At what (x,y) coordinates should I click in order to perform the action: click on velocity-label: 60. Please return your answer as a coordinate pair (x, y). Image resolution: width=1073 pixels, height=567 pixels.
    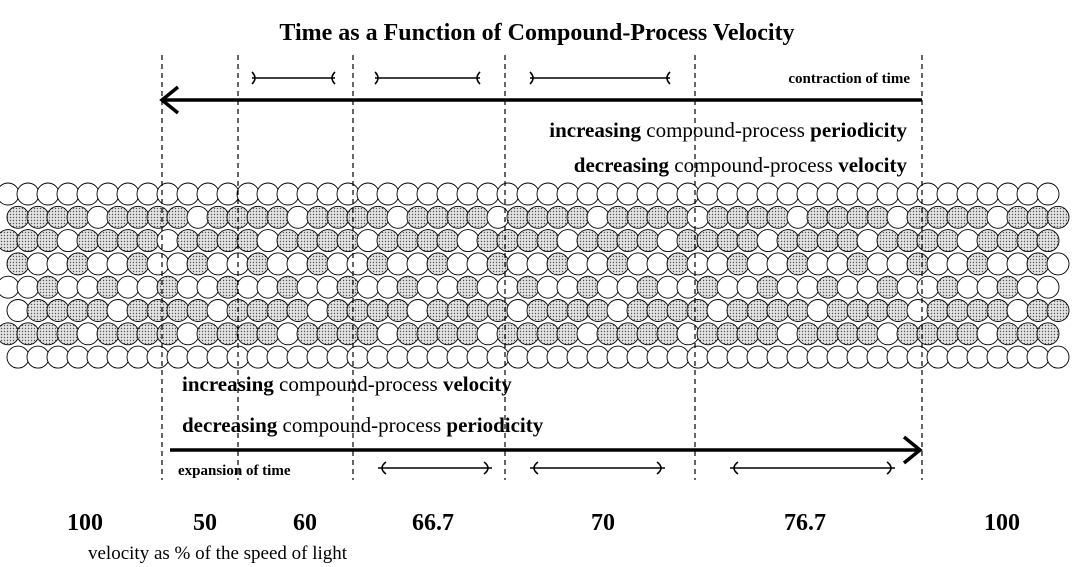
    Looking at the image, I should click on (305, 523).